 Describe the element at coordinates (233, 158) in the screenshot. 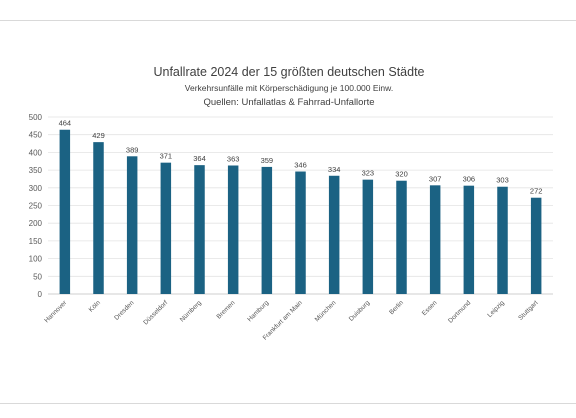

I see `data-label: 363` at that location.